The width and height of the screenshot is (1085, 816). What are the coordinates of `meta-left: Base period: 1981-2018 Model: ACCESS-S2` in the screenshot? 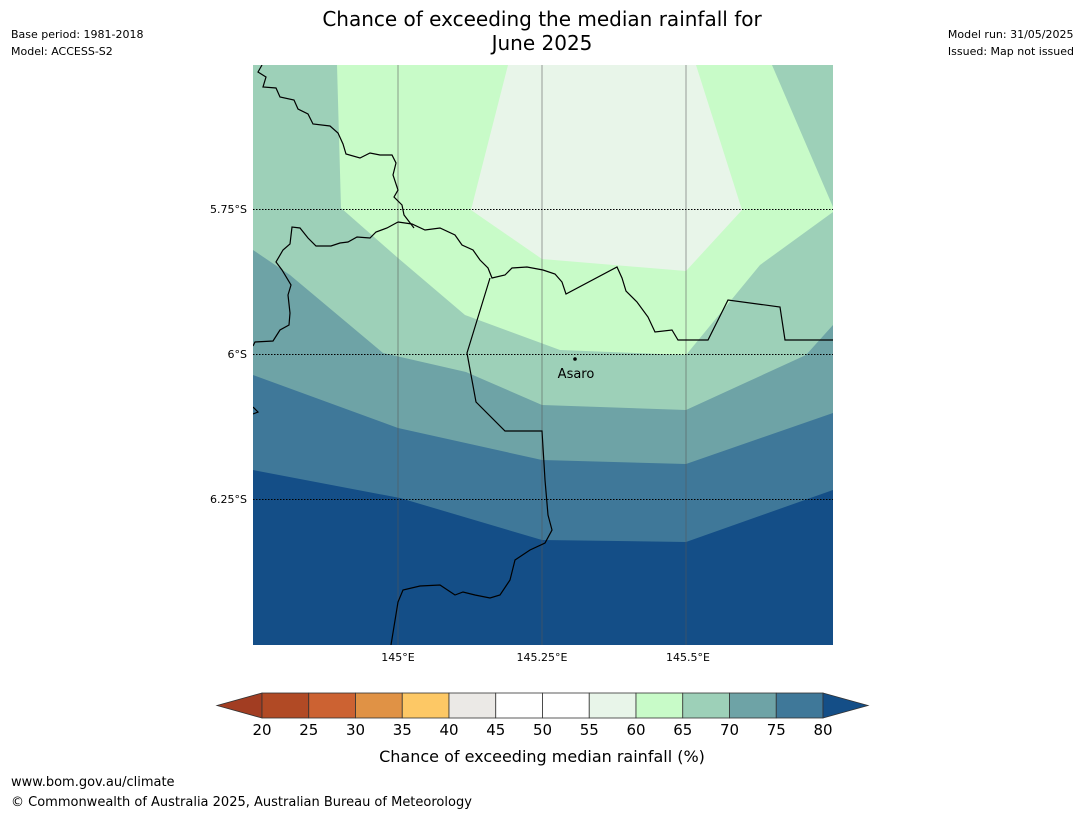 It's located at (77, 43).